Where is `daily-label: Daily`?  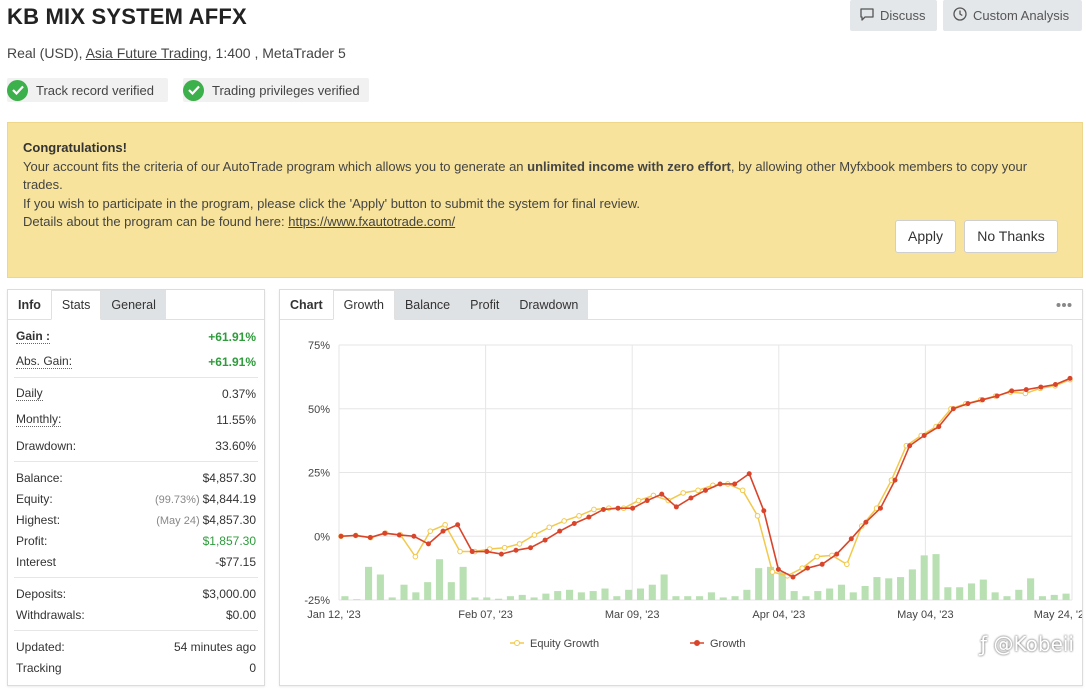 daily-label: Daily is located at coordinates (29, 393).